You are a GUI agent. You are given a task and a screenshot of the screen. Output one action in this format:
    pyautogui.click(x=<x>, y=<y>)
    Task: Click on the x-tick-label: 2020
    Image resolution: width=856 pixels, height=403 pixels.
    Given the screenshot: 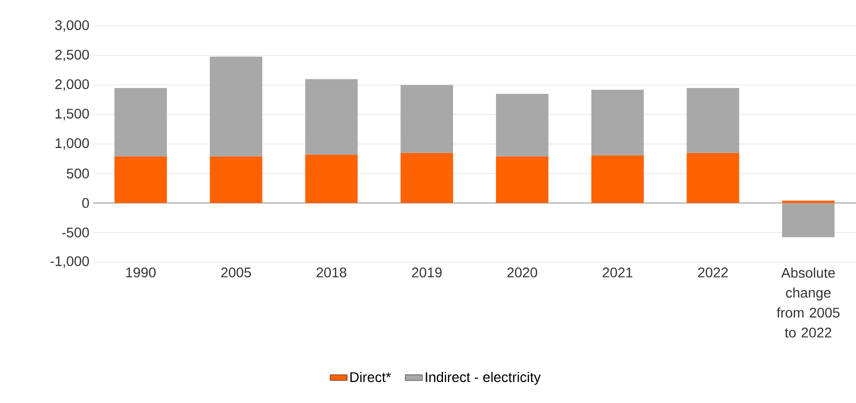 What is the action you would take?
    pyautogui.click(x=522, y=273)
    